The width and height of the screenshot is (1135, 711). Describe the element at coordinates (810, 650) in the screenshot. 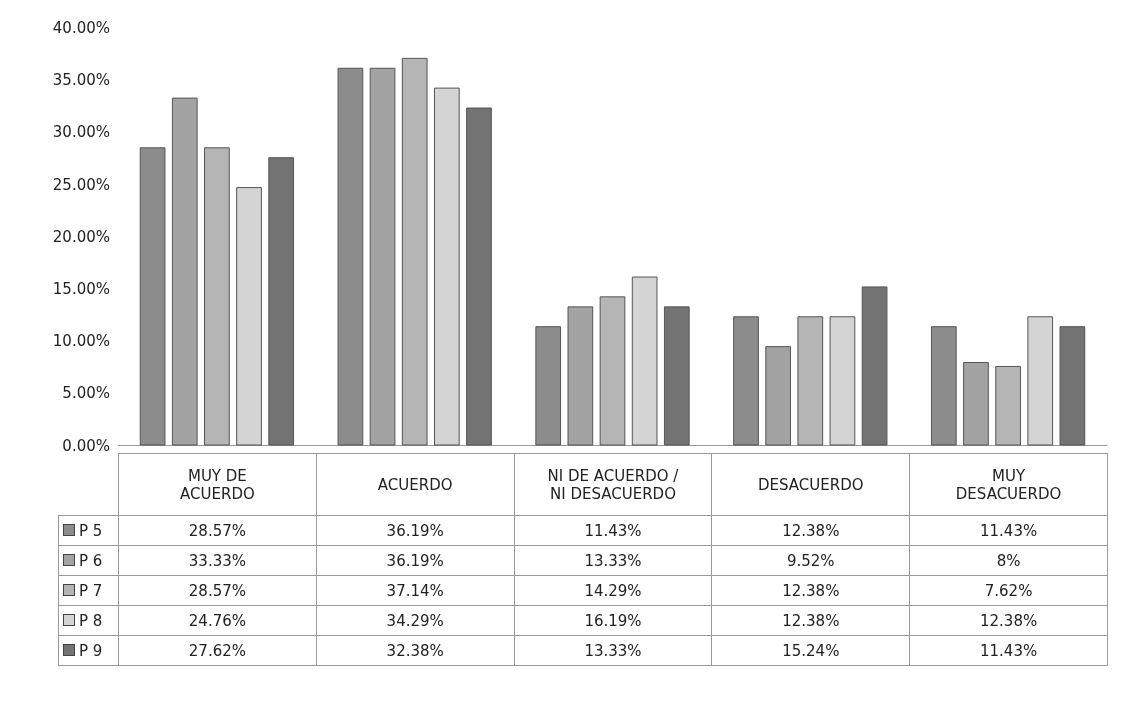

I see `data-label: 15.24%` at that location.